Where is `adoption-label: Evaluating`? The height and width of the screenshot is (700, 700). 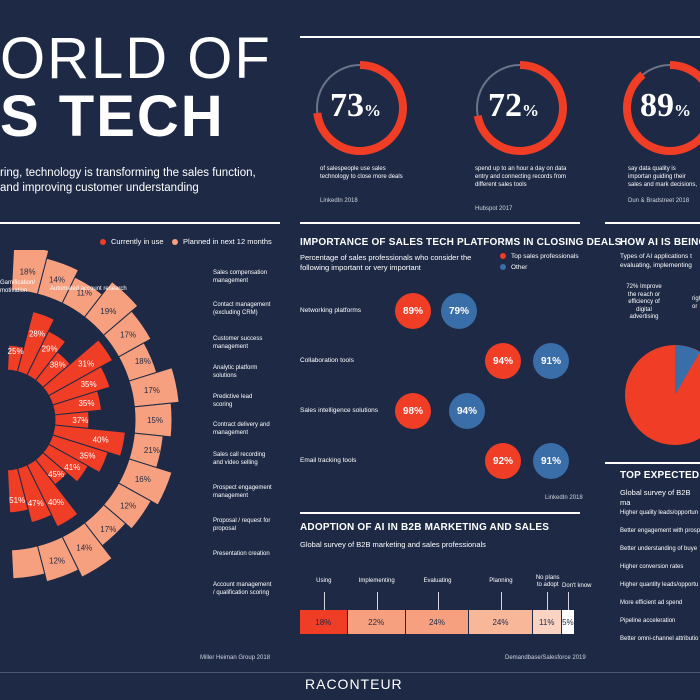 adoption-label: Evaluating is located at coordinates (437, 581).